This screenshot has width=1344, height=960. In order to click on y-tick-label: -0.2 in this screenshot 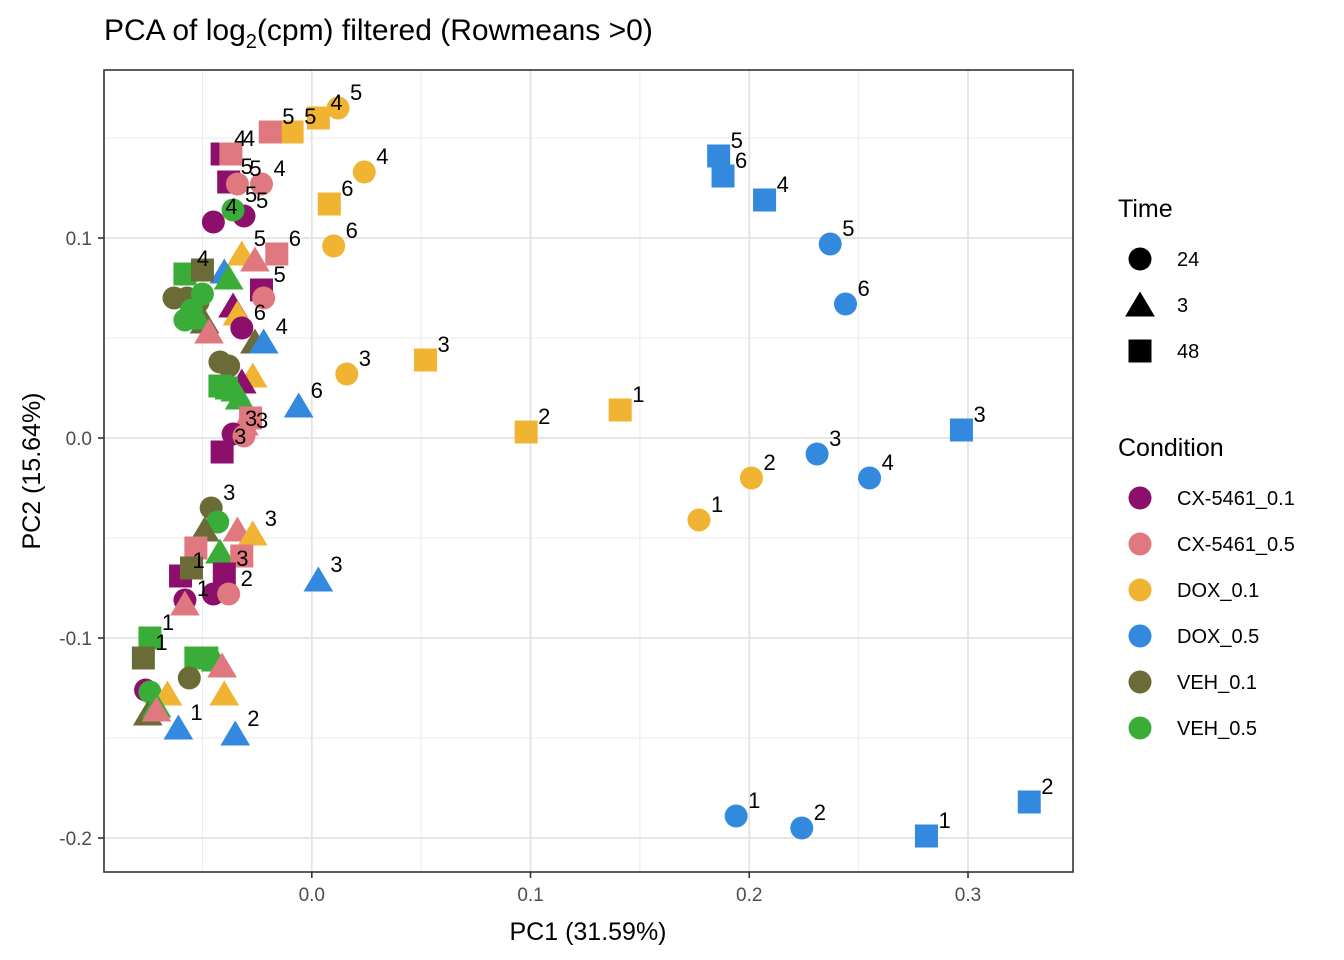, I will do `click(75, 839)`.